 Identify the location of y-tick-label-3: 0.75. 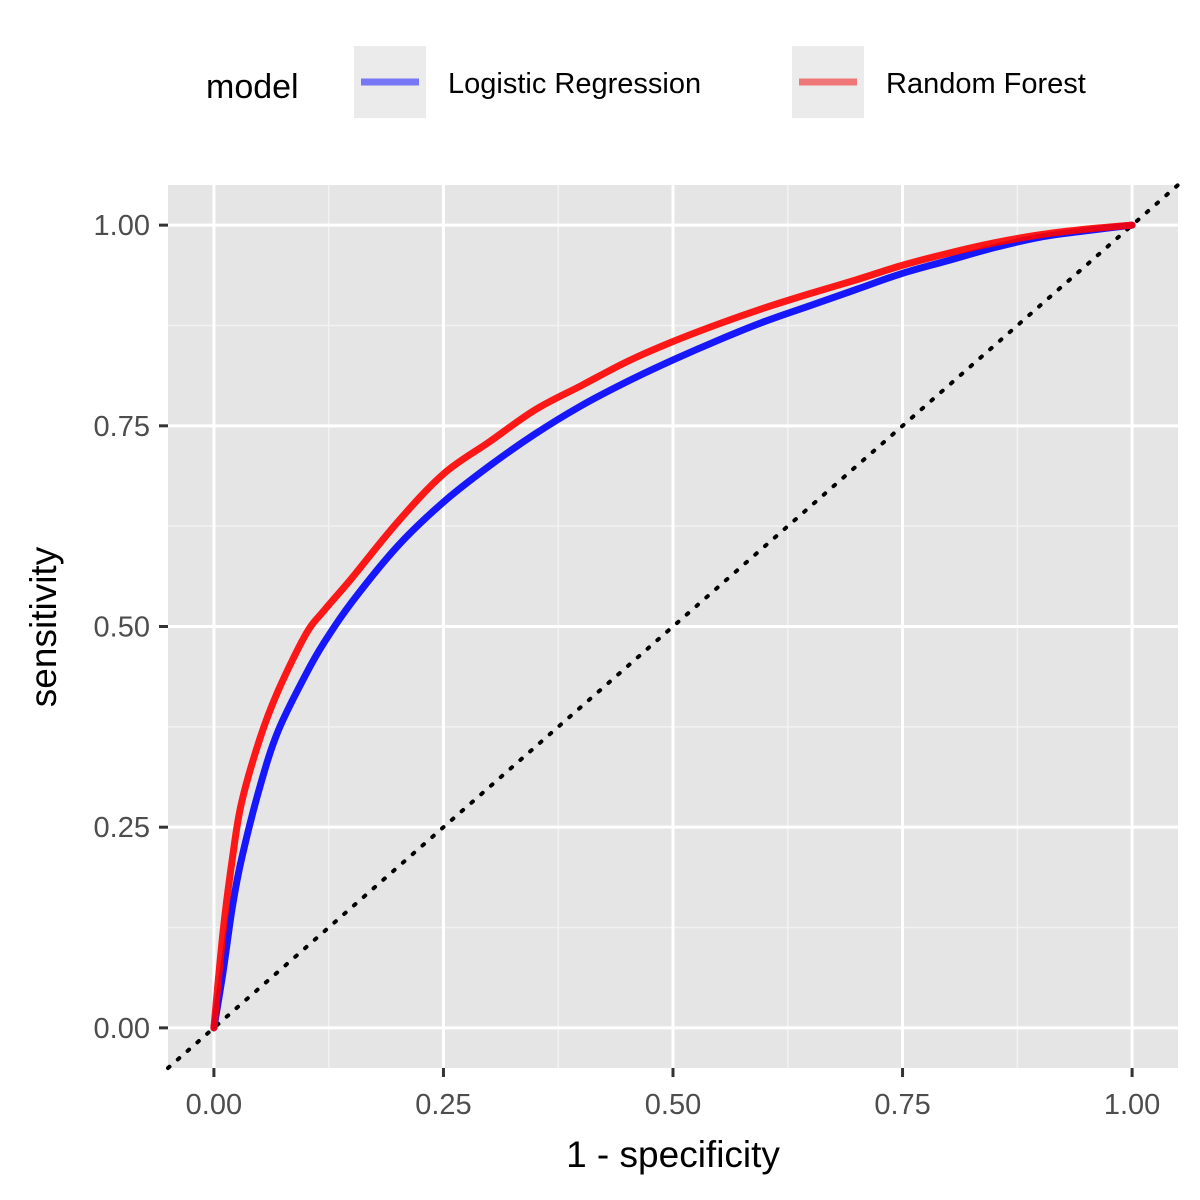
(122, 427).